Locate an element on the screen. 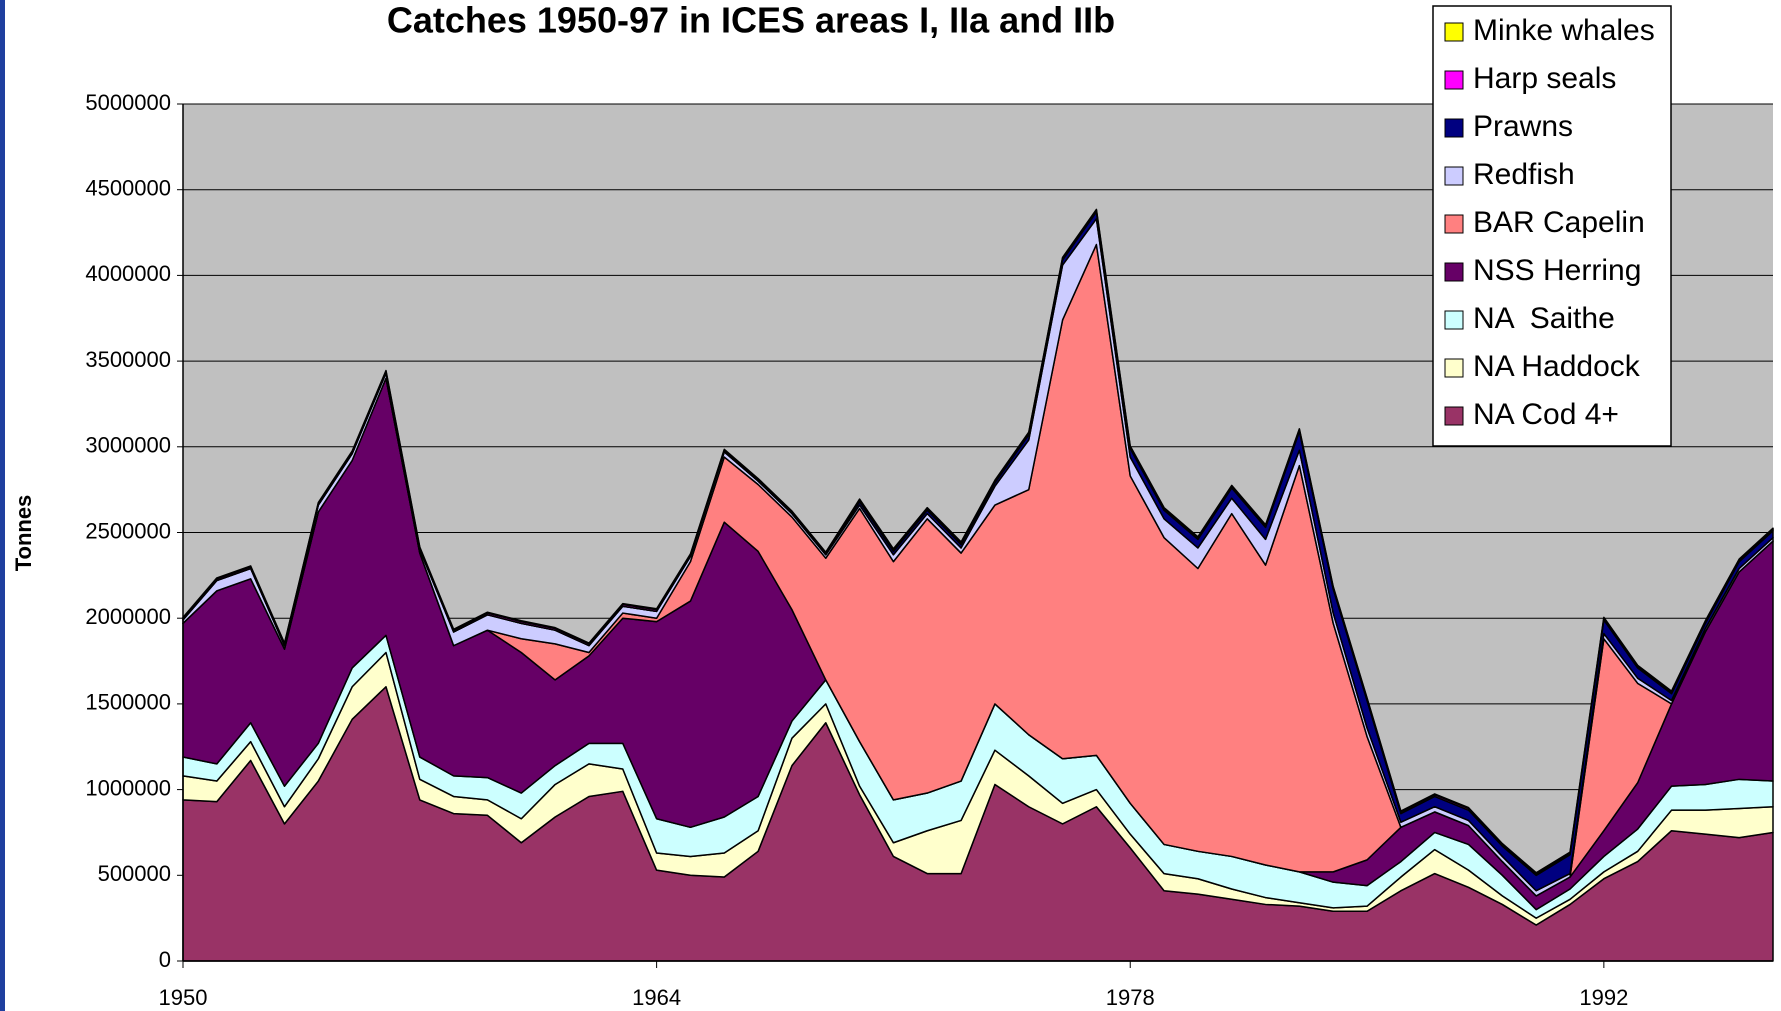 This screenshot has height=1011, width=1781. x-tick-label: 1950 is located at coordinates (183, 997).